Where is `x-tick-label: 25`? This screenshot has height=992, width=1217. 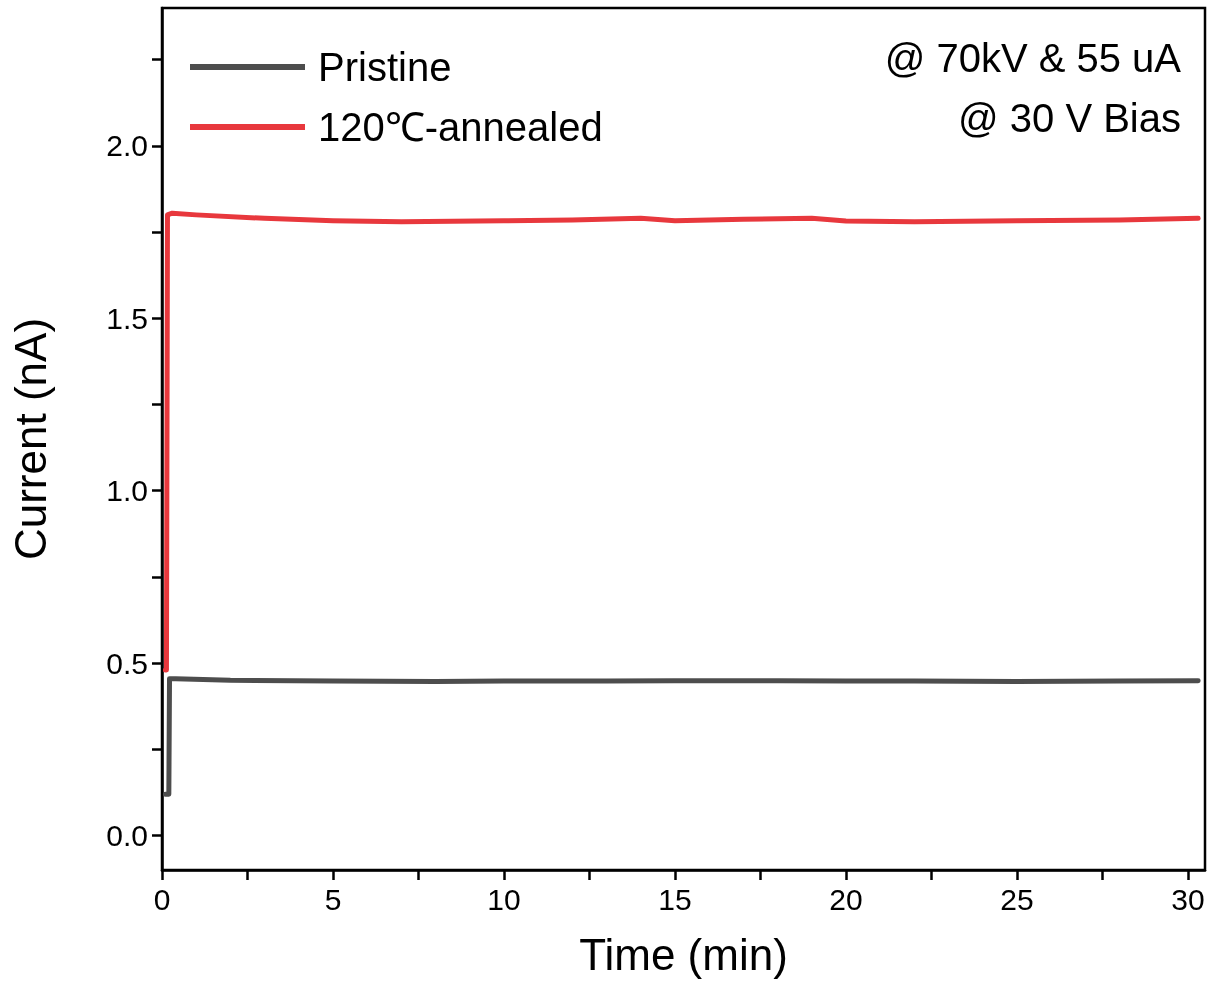 x-tick-label: 25 is located at coordinates (1017, 899).